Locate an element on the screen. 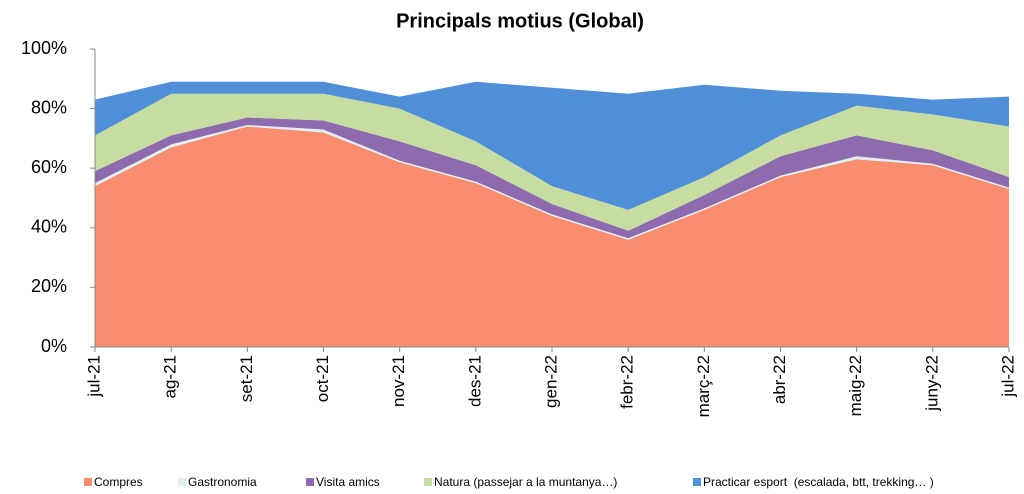 The height and width of the screenshot is (494, 1024). x-tick-label: febr-22 is located at coordinates (627, 382).